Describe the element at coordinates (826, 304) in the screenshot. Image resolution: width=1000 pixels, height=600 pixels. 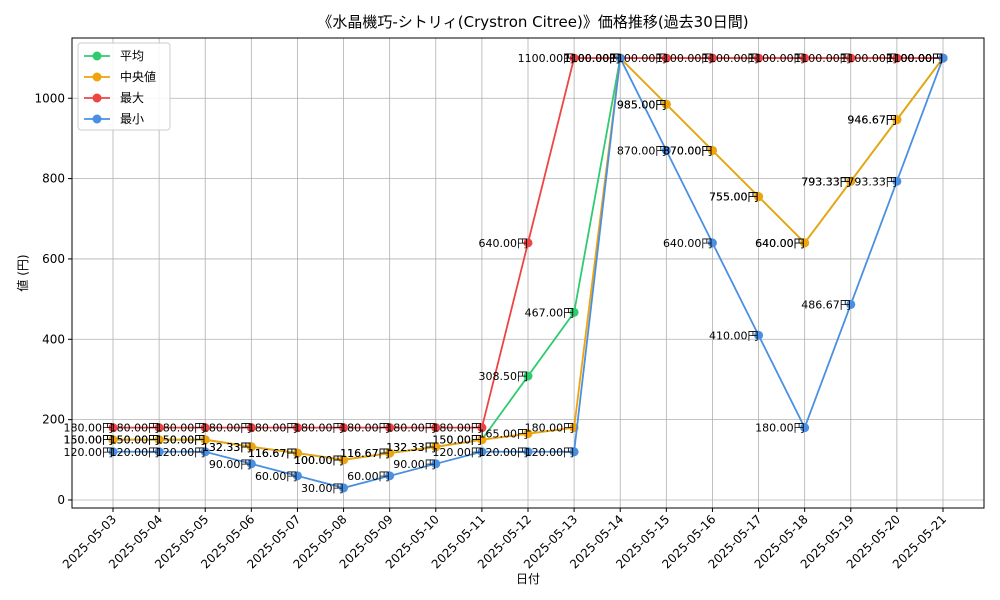
I see `series-3-data-label: 486.67円` at that location.